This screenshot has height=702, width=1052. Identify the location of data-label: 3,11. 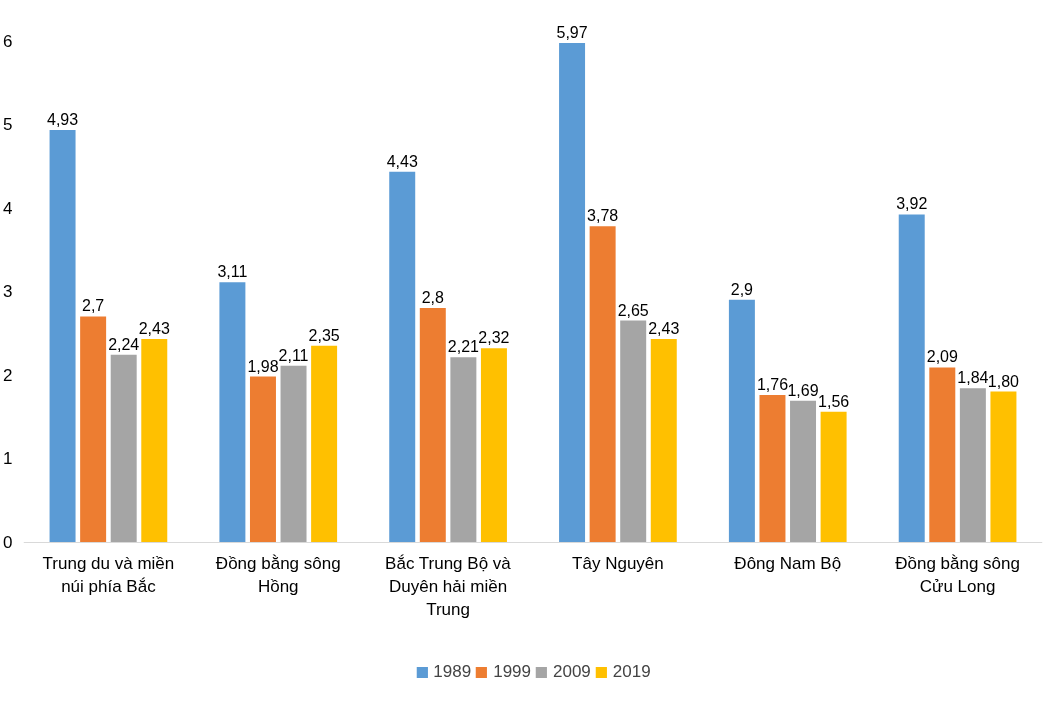
(232, 272).